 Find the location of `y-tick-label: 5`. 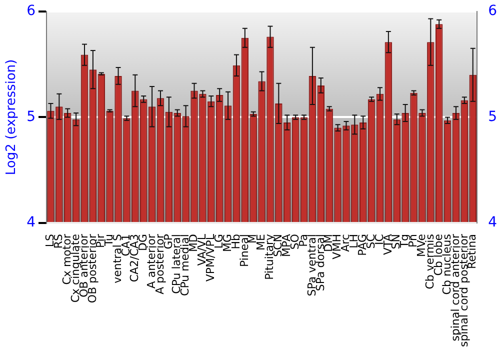

y-tick-label: 5 is located at coordinates (31, 116).